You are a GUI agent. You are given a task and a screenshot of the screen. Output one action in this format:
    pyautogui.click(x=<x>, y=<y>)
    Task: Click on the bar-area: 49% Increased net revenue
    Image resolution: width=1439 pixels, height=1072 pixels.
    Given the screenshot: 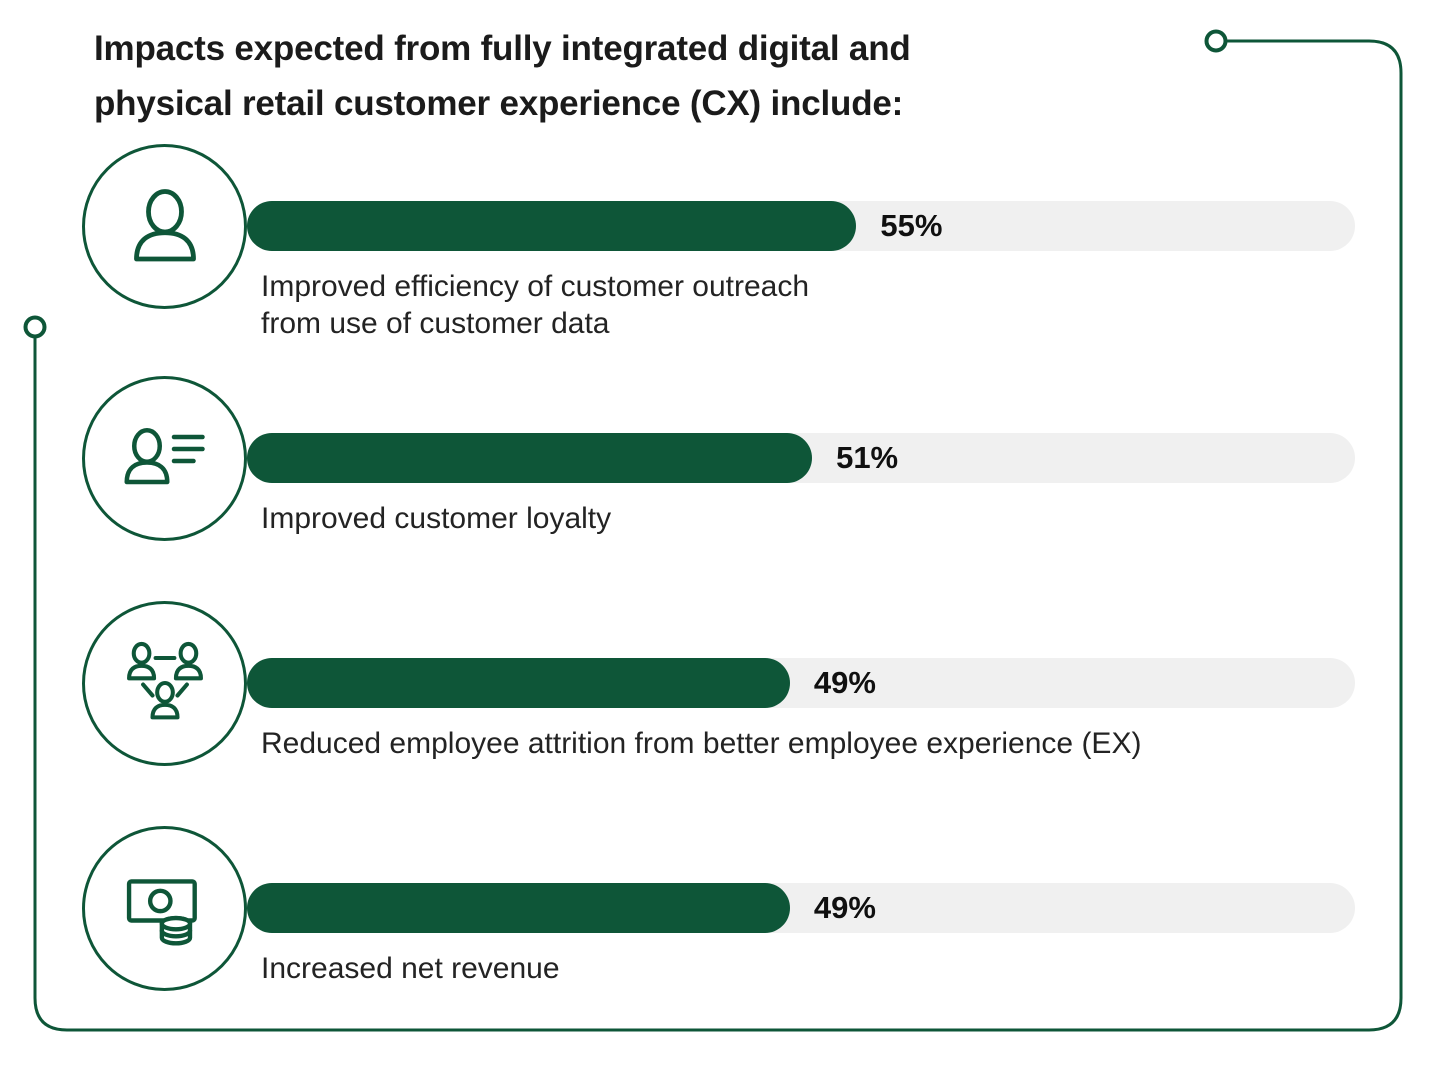 What is the action you would take?
    pyautogui.click(x=801, y=907)
    